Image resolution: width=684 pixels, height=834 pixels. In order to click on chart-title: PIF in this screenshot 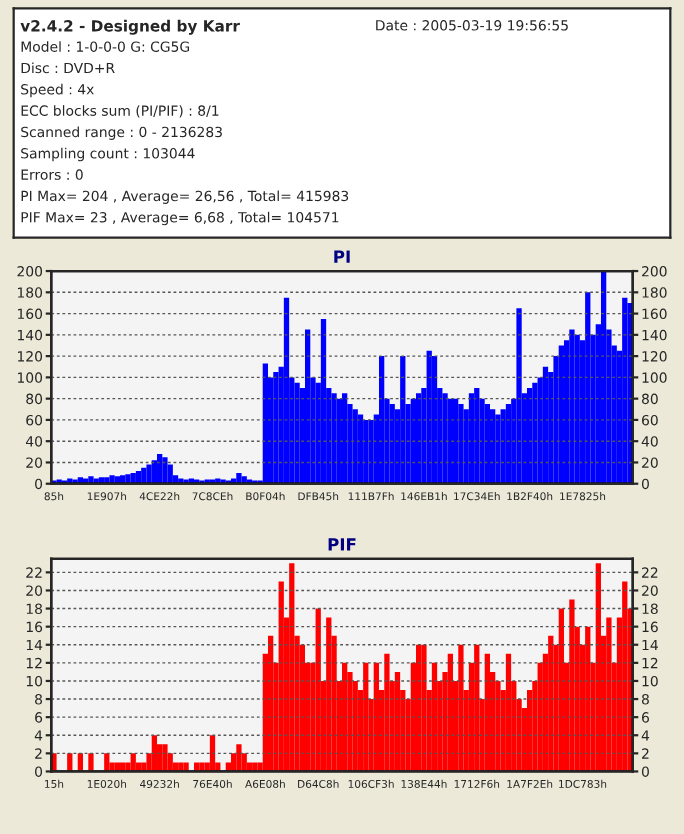, I will do `click(342, 544)`.